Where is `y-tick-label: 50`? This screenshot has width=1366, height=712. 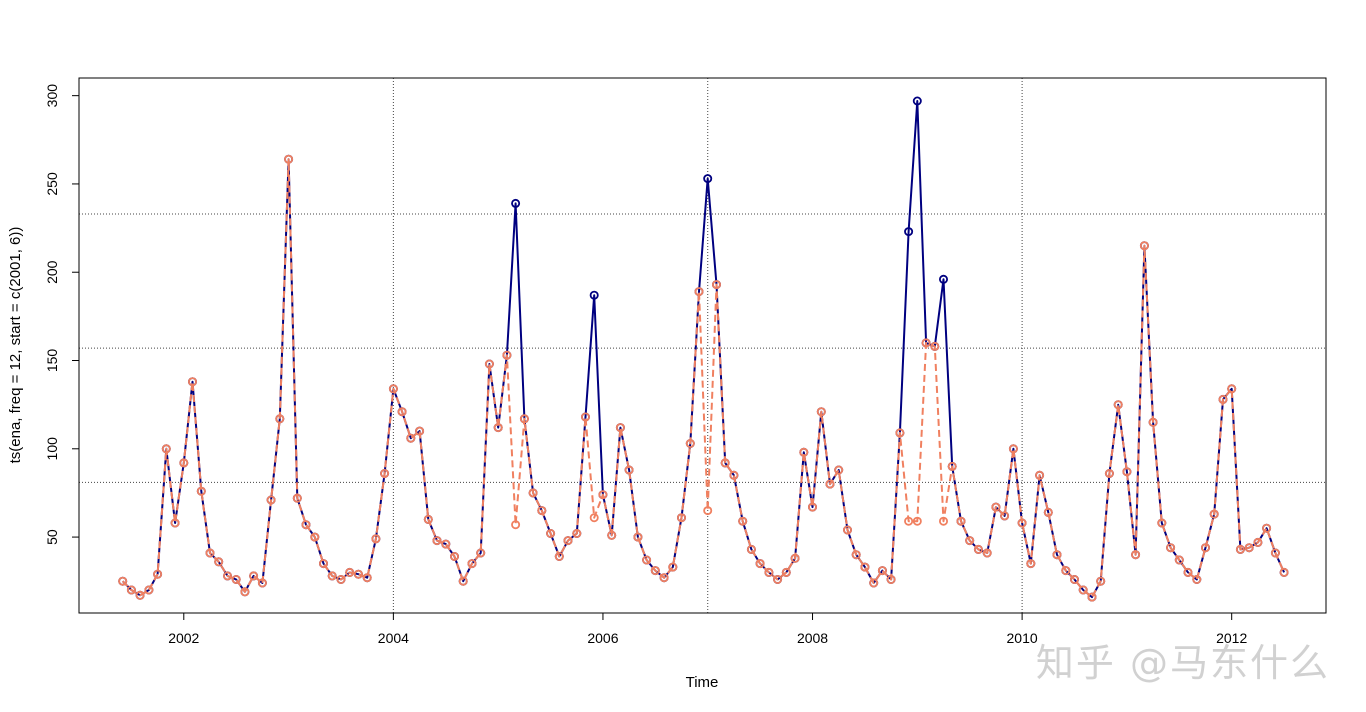 y-tick-label: 50 is located at coordinates (52, 537).